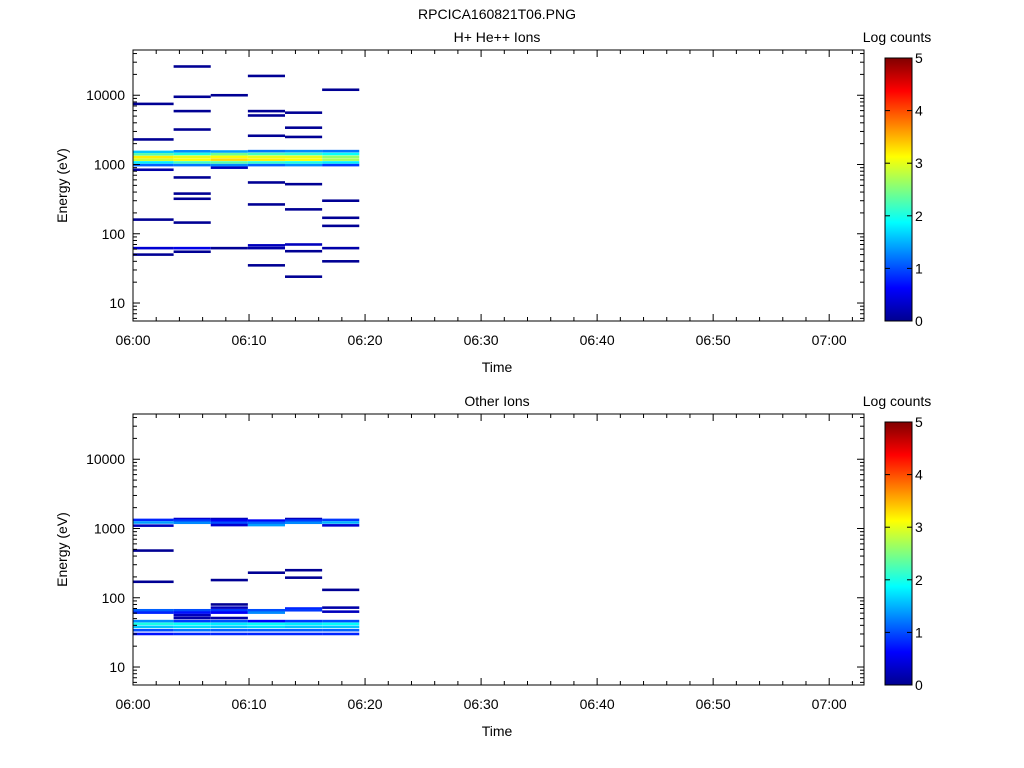 The width and height of the screenshot is (1024, 768). What do you see at coordinates (497, 14) in the screenshot?
I see `figure-title: RPCICA160821T06.PNG` at bounding box center [497, 14].